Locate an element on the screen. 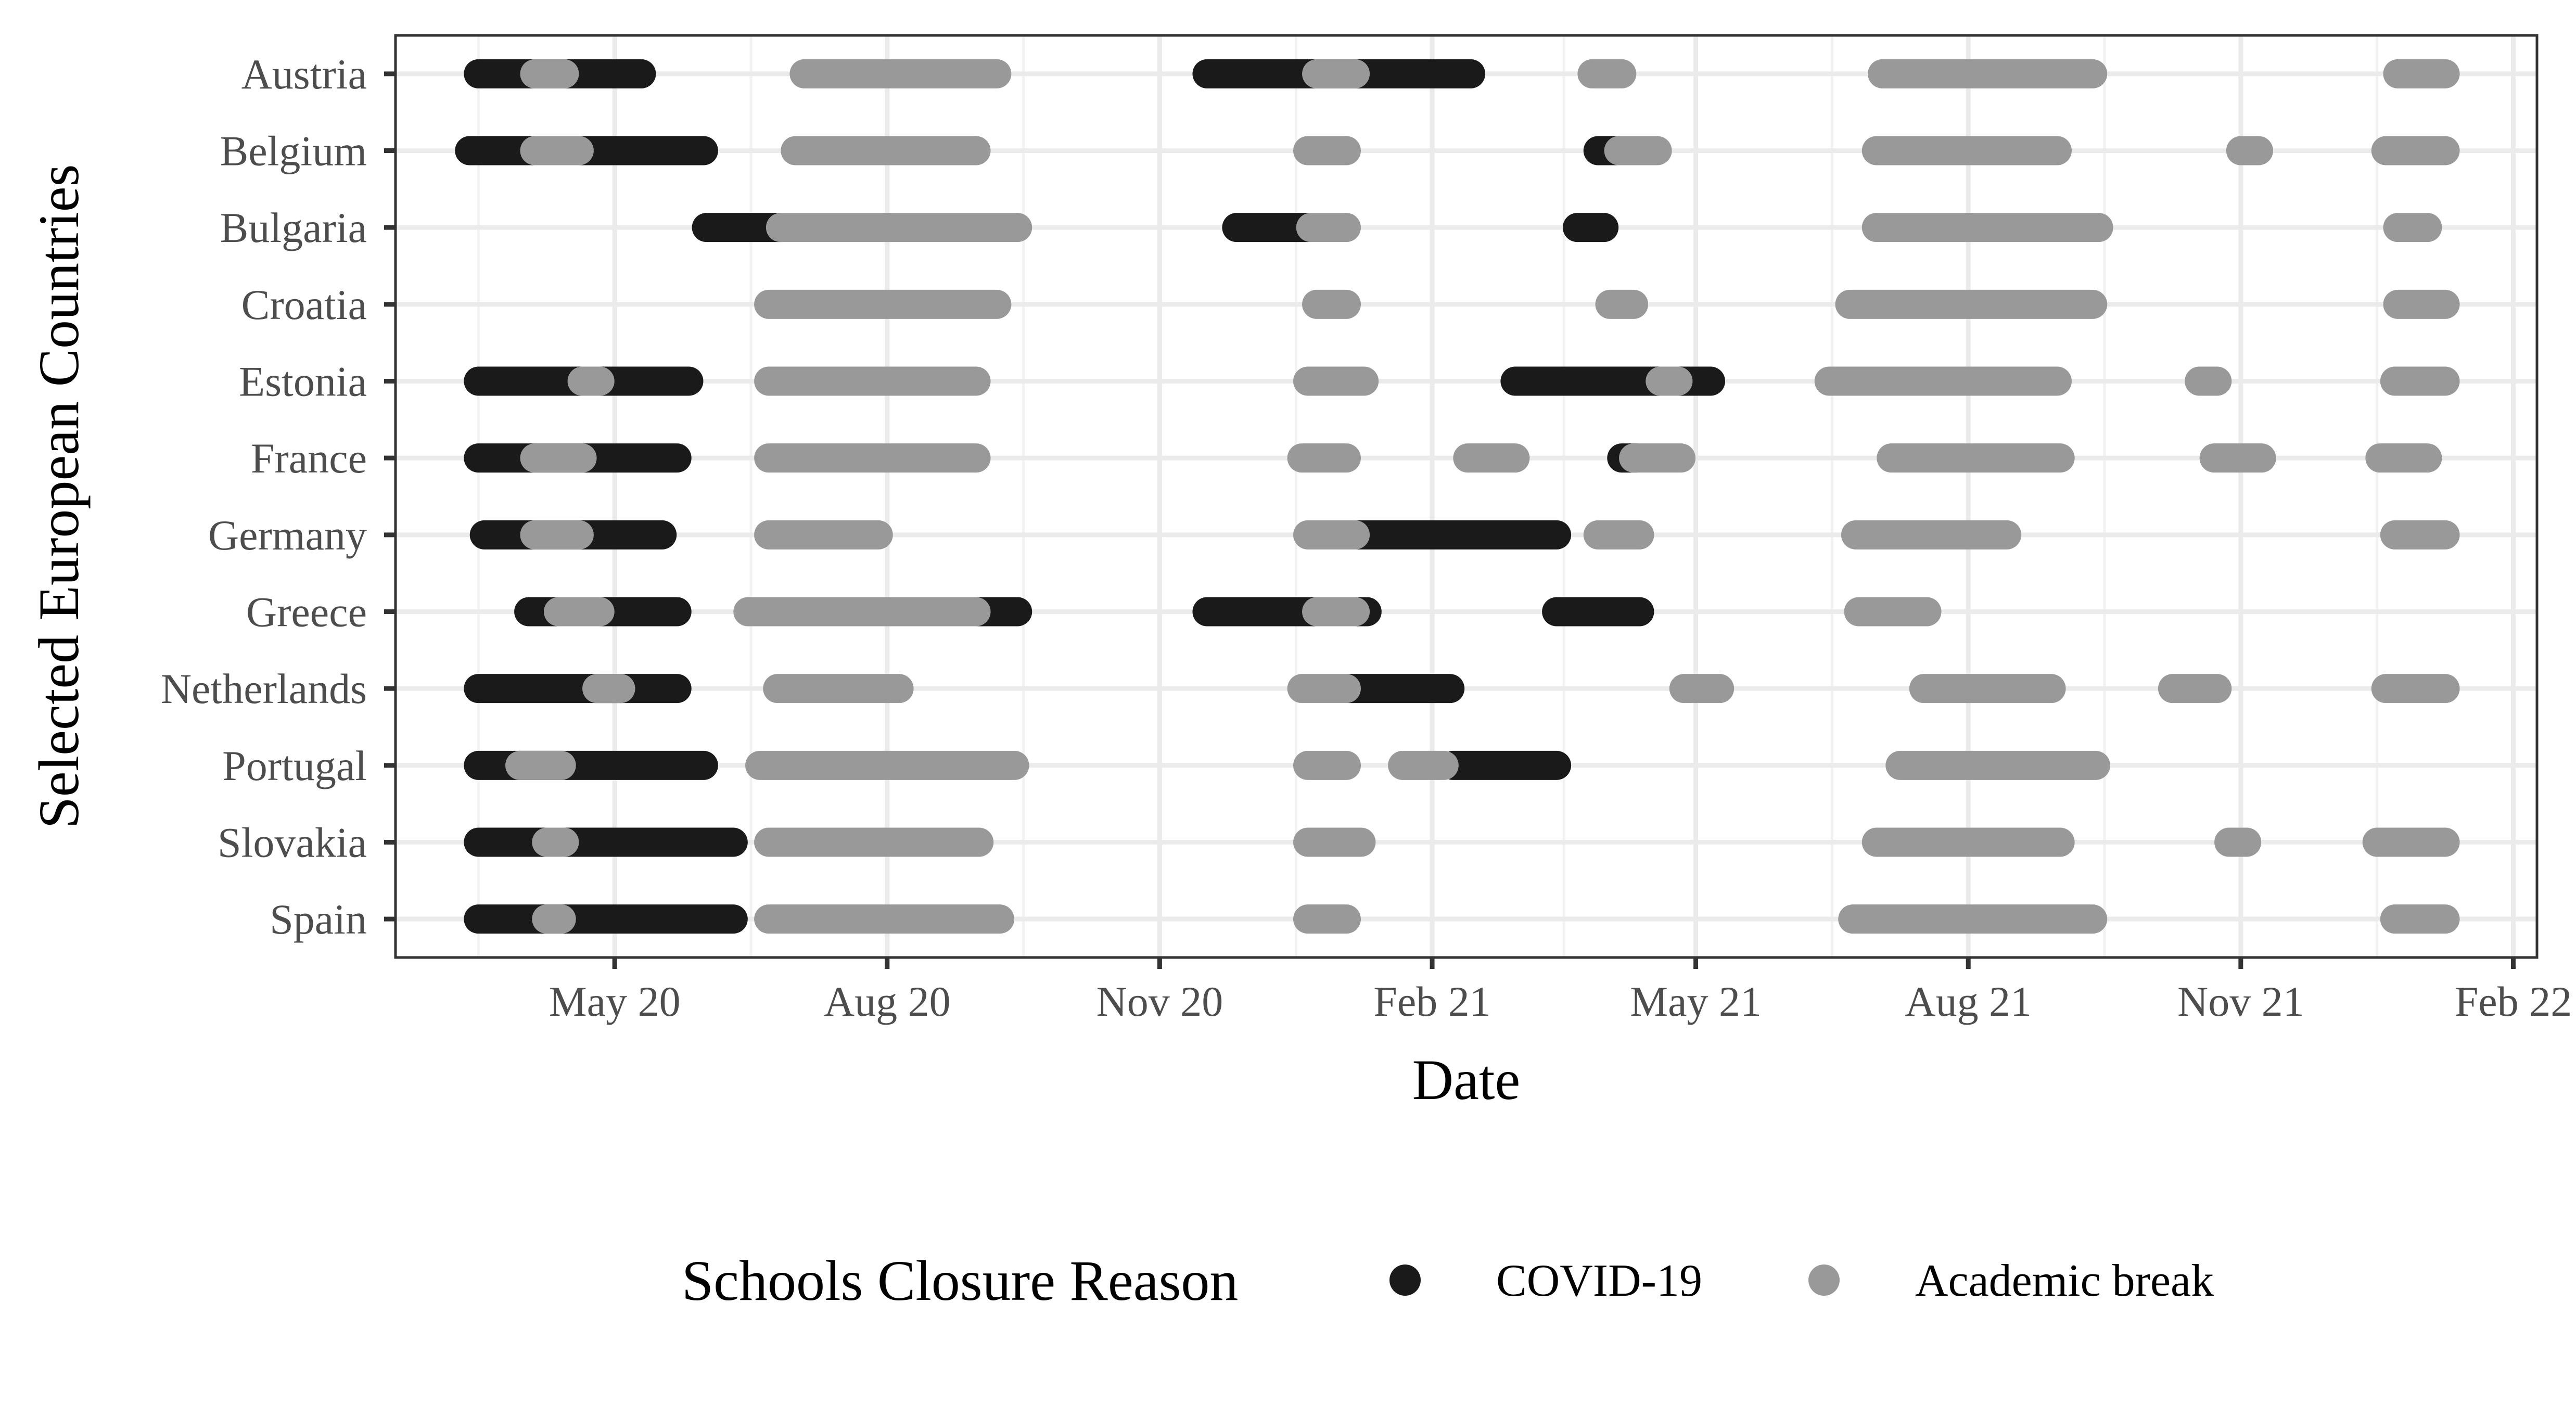 The height and width of the screenshot is (1405, 2576). legend-label-covid: COVID-19 is located at coordinates (1599, 1281).